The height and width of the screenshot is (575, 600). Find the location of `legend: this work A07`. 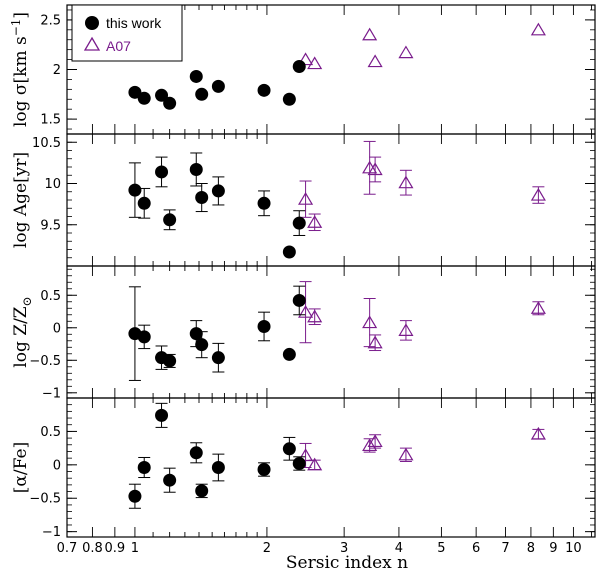

legend: this work A07 is located at coordinates (127, 33).